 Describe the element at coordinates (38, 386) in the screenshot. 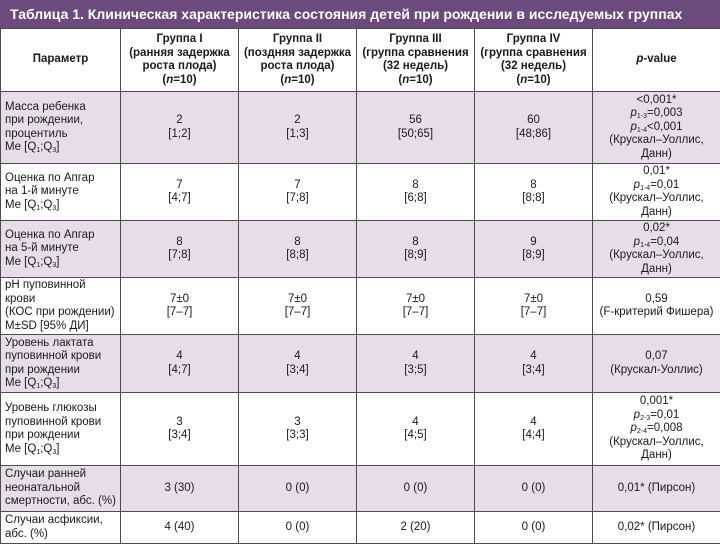

I see `stat-sub-1: 1` at that location.